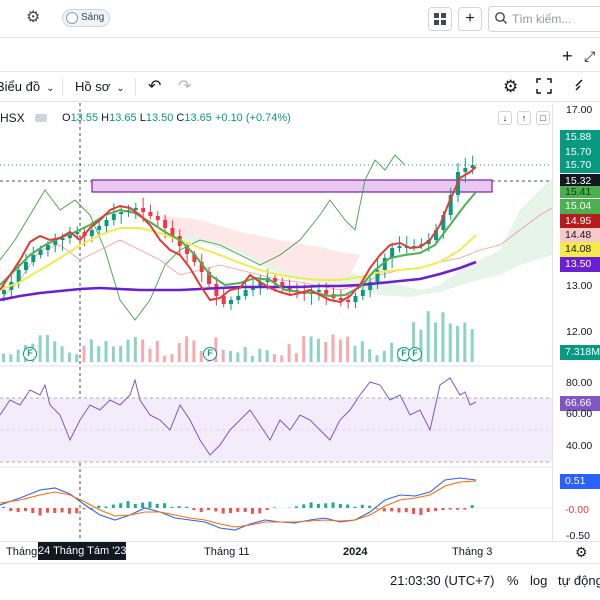 The image size is (600, 600). I want to click on visibility-toggle-icon, so click(41, 118).